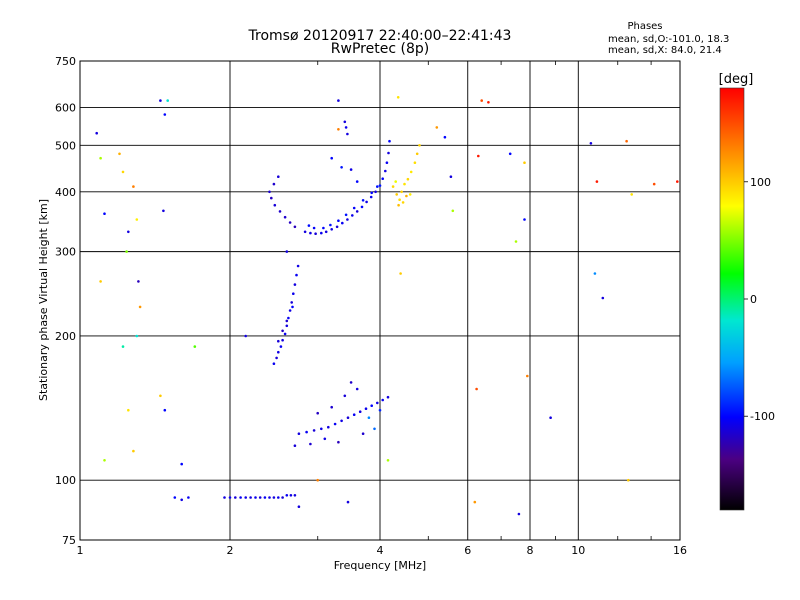  I want to click on phases-o-stats: mean, sd,O:-101.0, 18.3, so click(668, 39).